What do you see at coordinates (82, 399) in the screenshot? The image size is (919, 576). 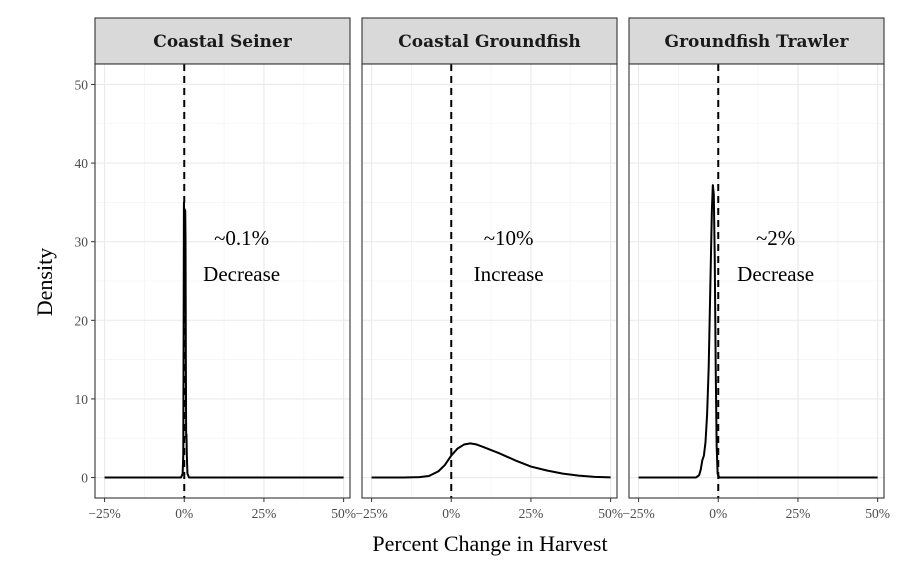 I see `y-tick-label: 10` at bounding box center [82, 399].